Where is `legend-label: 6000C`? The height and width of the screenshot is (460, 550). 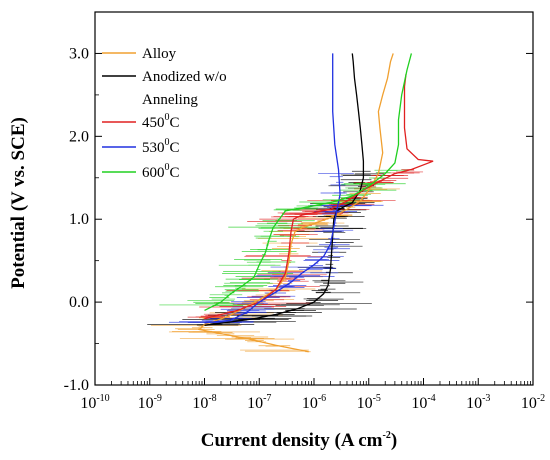
legend-label: 6000C is located at coordinates (161, 171).